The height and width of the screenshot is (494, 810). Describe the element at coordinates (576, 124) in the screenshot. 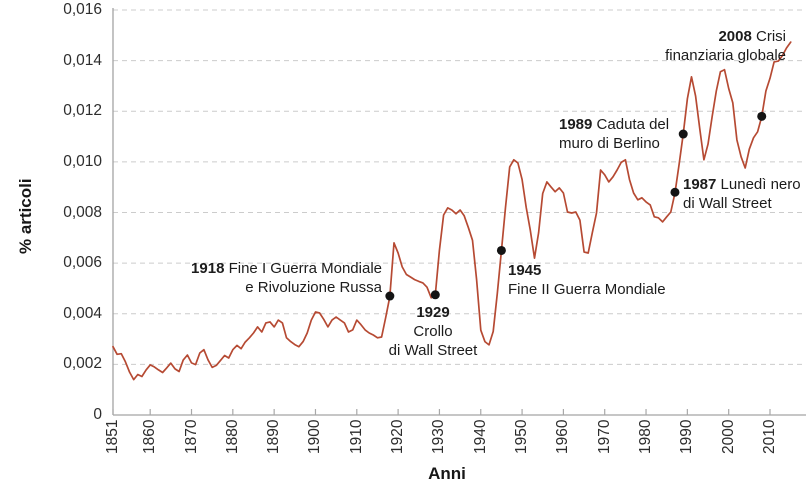

I see `annotation-year: 1989` at that location.